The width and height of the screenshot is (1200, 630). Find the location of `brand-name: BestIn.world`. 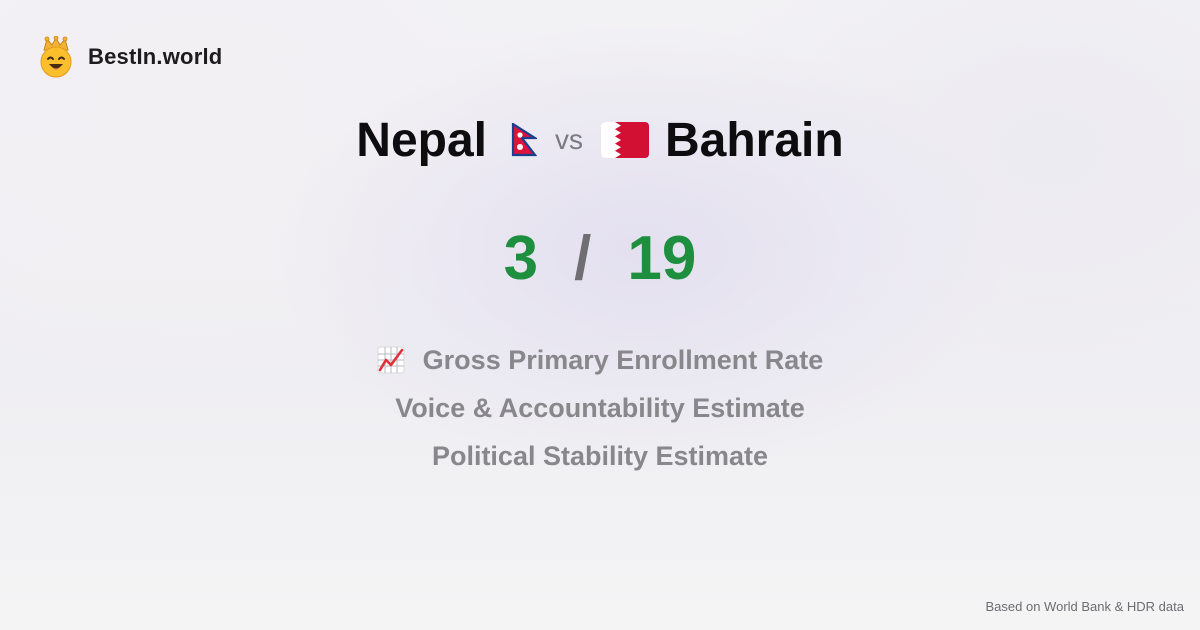

brand-name: BestIn.world is located at coordinates (155, 56).